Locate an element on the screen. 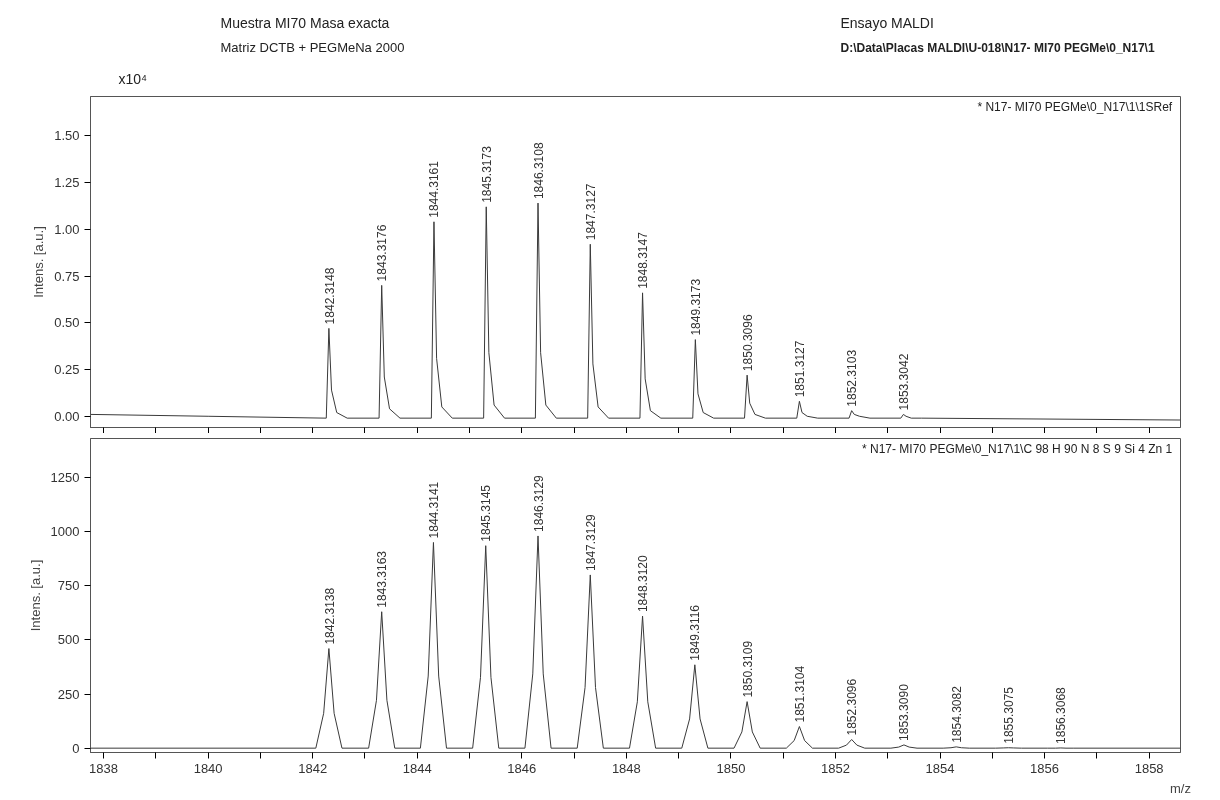 This screenshot has height=800, width=1220. annotation: 1853.3042 is located at coordinates (904, 382).